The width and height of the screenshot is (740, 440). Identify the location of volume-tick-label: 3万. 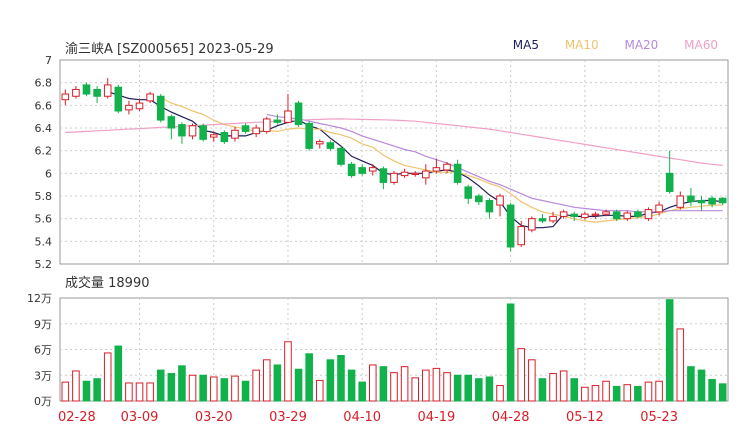
(43, 375).